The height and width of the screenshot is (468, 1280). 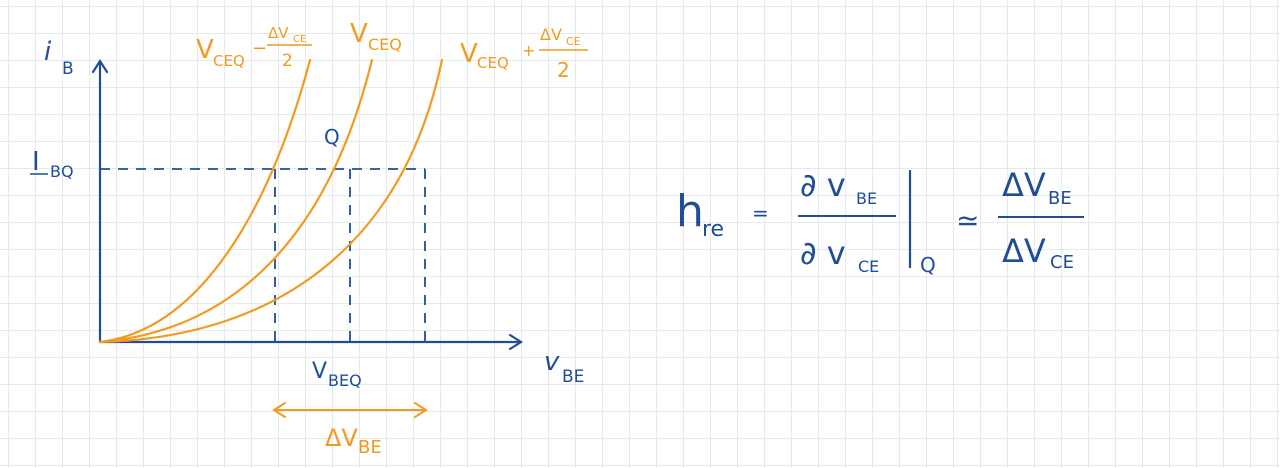 I want to click on y-axis-label-sub: B, so click(x=68, y=69).